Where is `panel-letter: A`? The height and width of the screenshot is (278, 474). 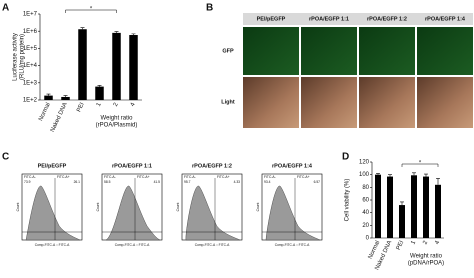 panel-letter: A is located at coordinates (5, 8).